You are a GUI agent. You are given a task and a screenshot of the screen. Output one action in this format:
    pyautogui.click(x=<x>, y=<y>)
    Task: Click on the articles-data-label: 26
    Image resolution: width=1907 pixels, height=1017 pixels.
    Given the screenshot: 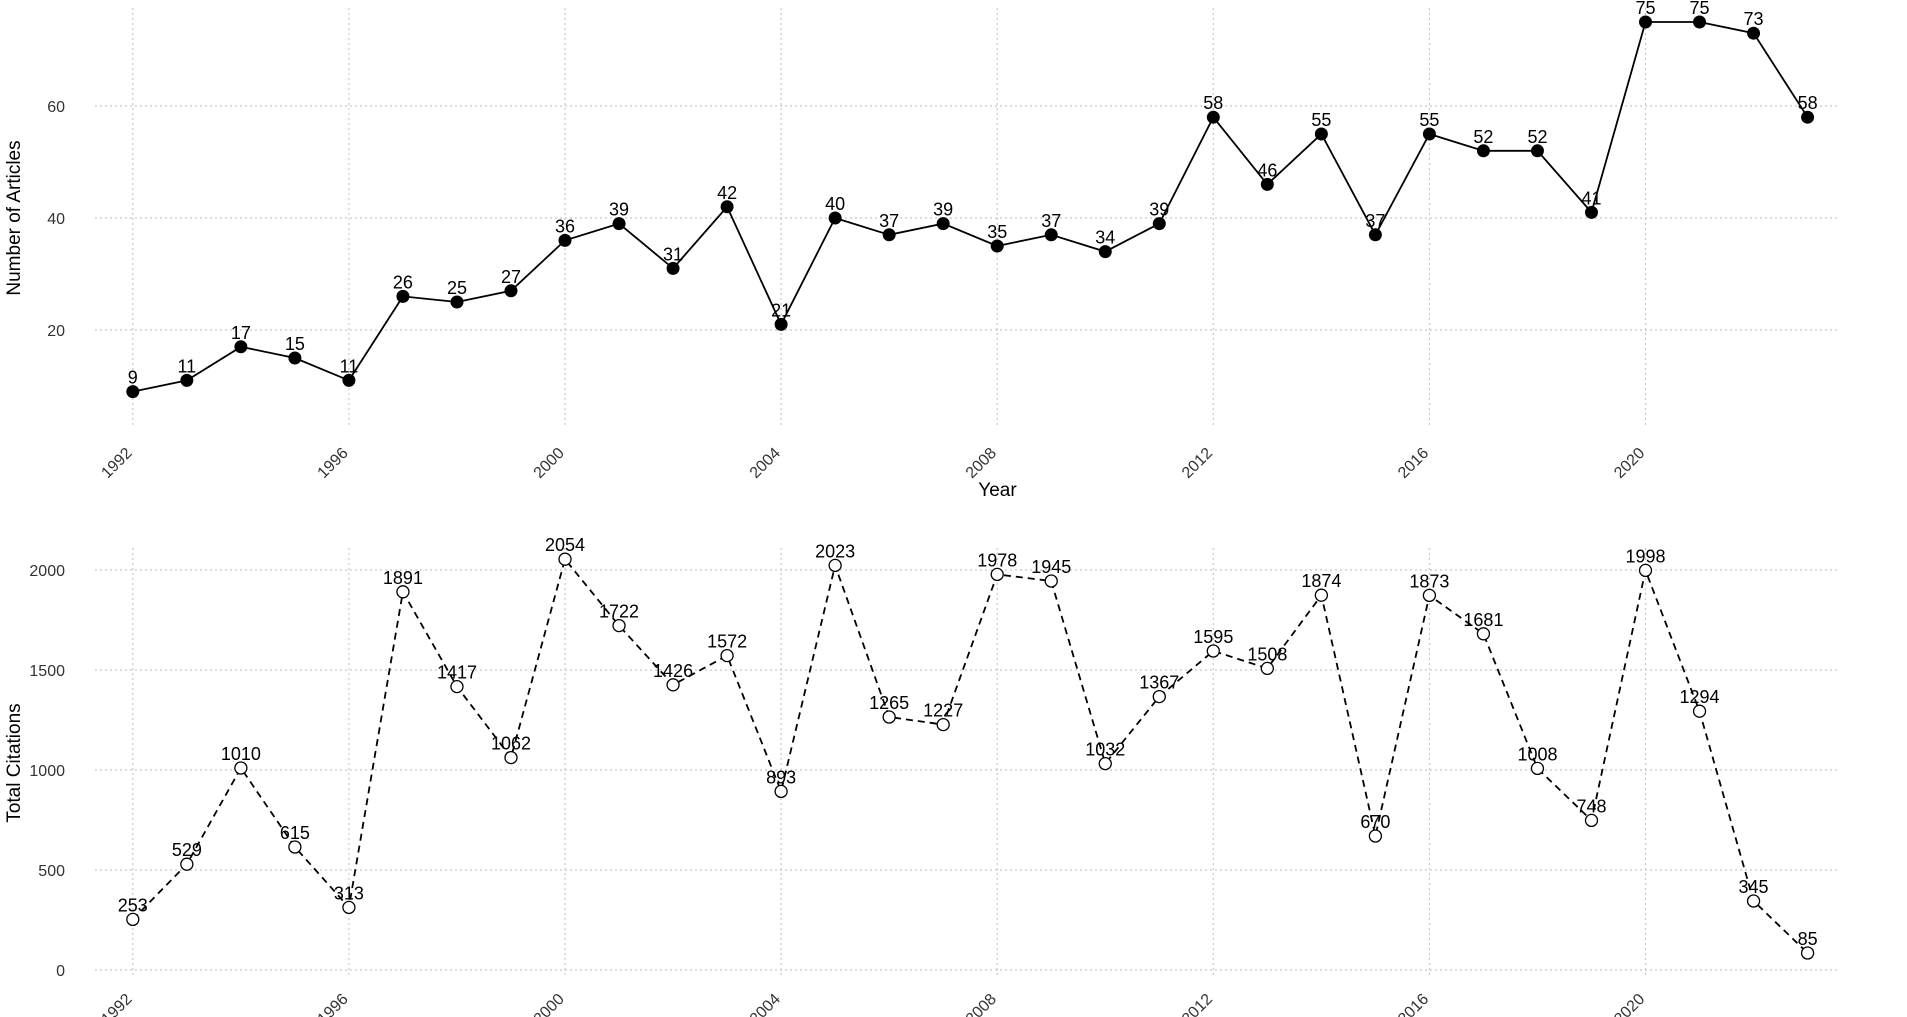 What is the action you would take?
    pyautogui.click(x=403, y=282)
    